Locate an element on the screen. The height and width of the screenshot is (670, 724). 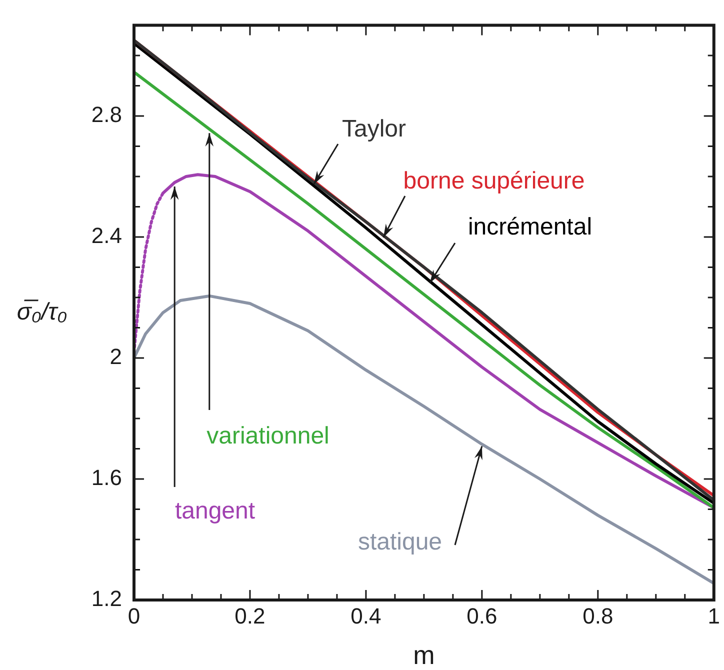
x-axis-title: m is located at coordinates (424, 655).